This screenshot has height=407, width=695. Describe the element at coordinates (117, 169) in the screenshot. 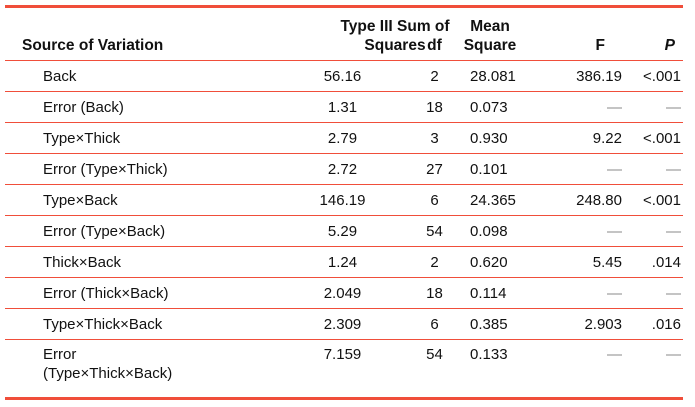

I see `cell-source: Error (Type×Thick)` at that location.